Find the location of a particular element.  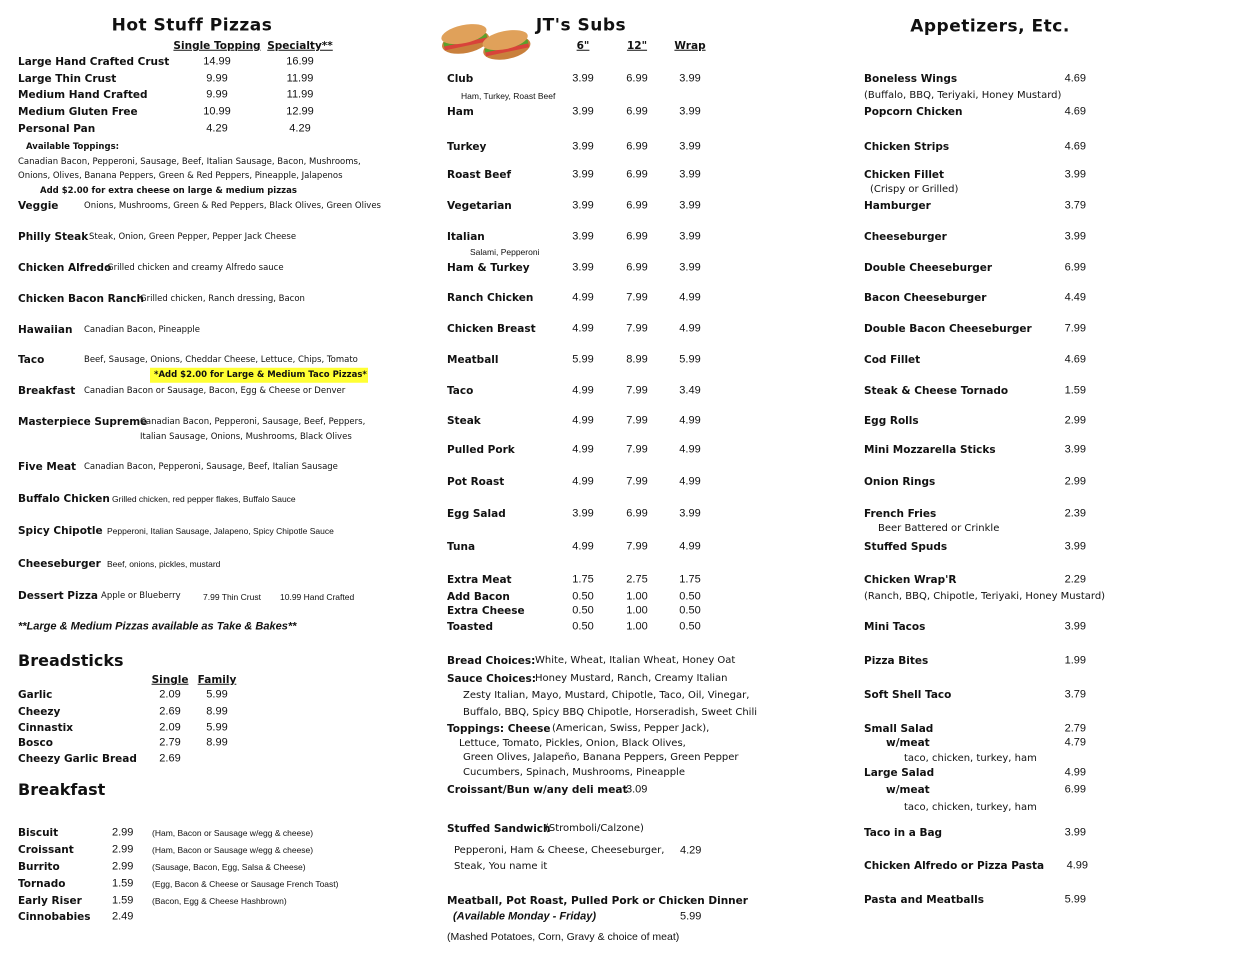

breadstick-name: Cheezy is located at coordinates (39, 711).